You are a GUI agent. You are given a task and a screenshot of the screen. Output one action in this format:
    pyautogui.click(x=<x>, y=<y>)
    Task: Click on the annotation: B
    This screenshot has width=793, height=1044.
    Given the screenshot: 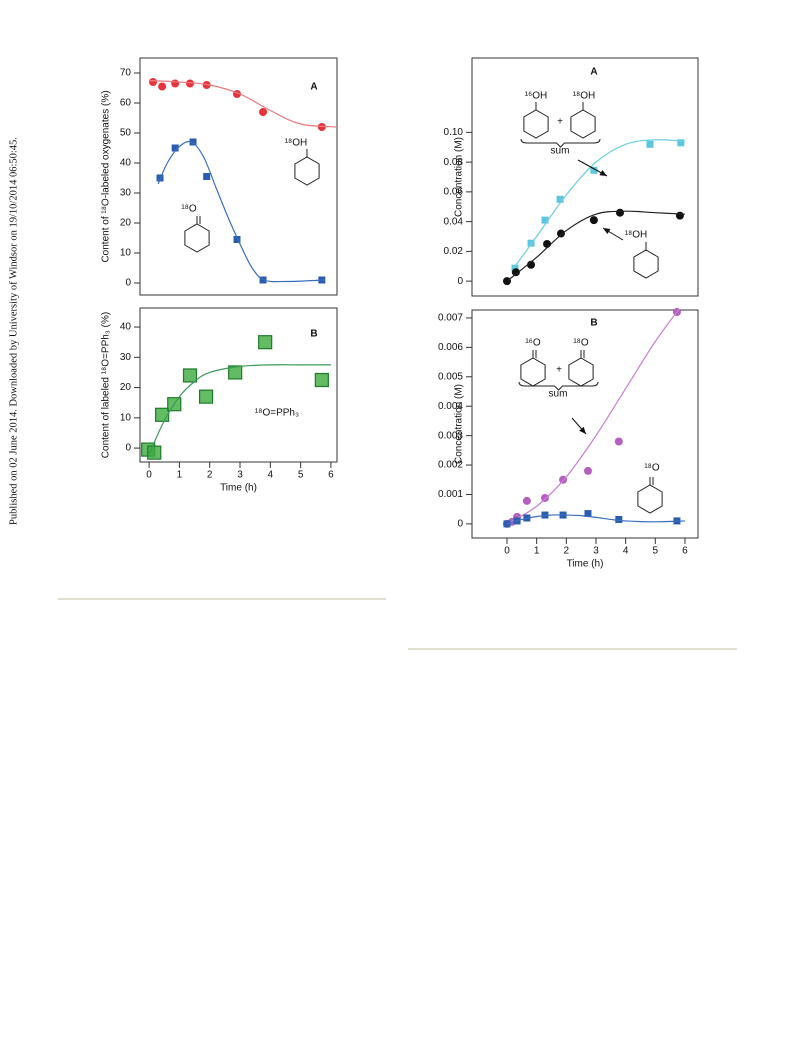 What is the action you would take?
    pyautogui.click(x=593, y=323)
    